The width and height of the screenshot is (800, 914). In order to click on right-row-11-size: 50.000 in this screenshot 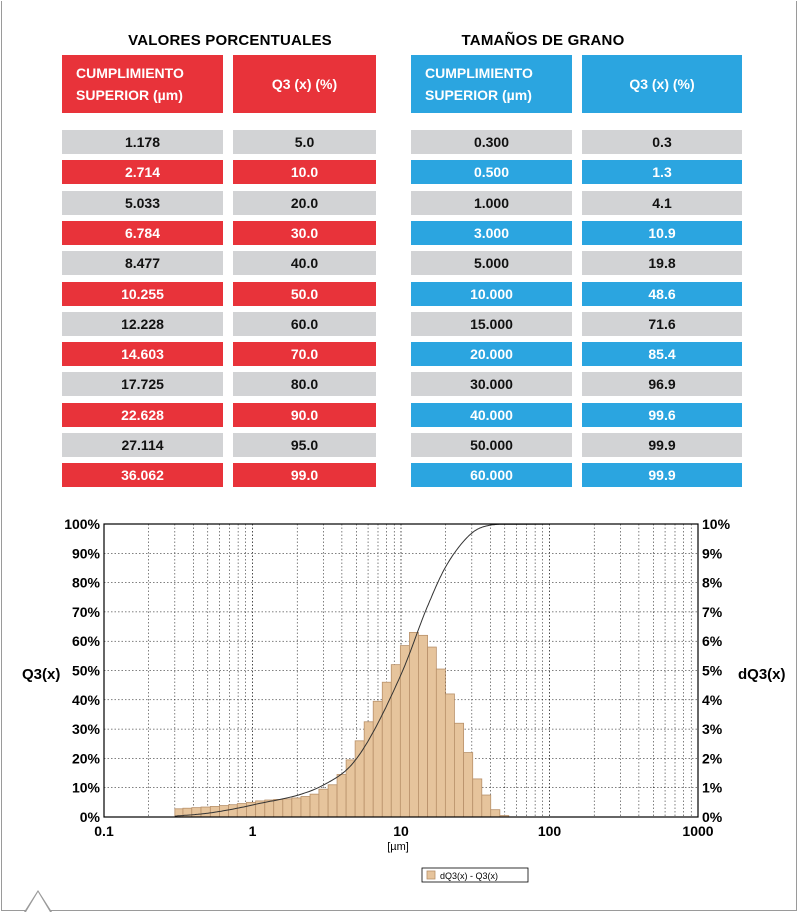, I will do `click(491, 445)`.